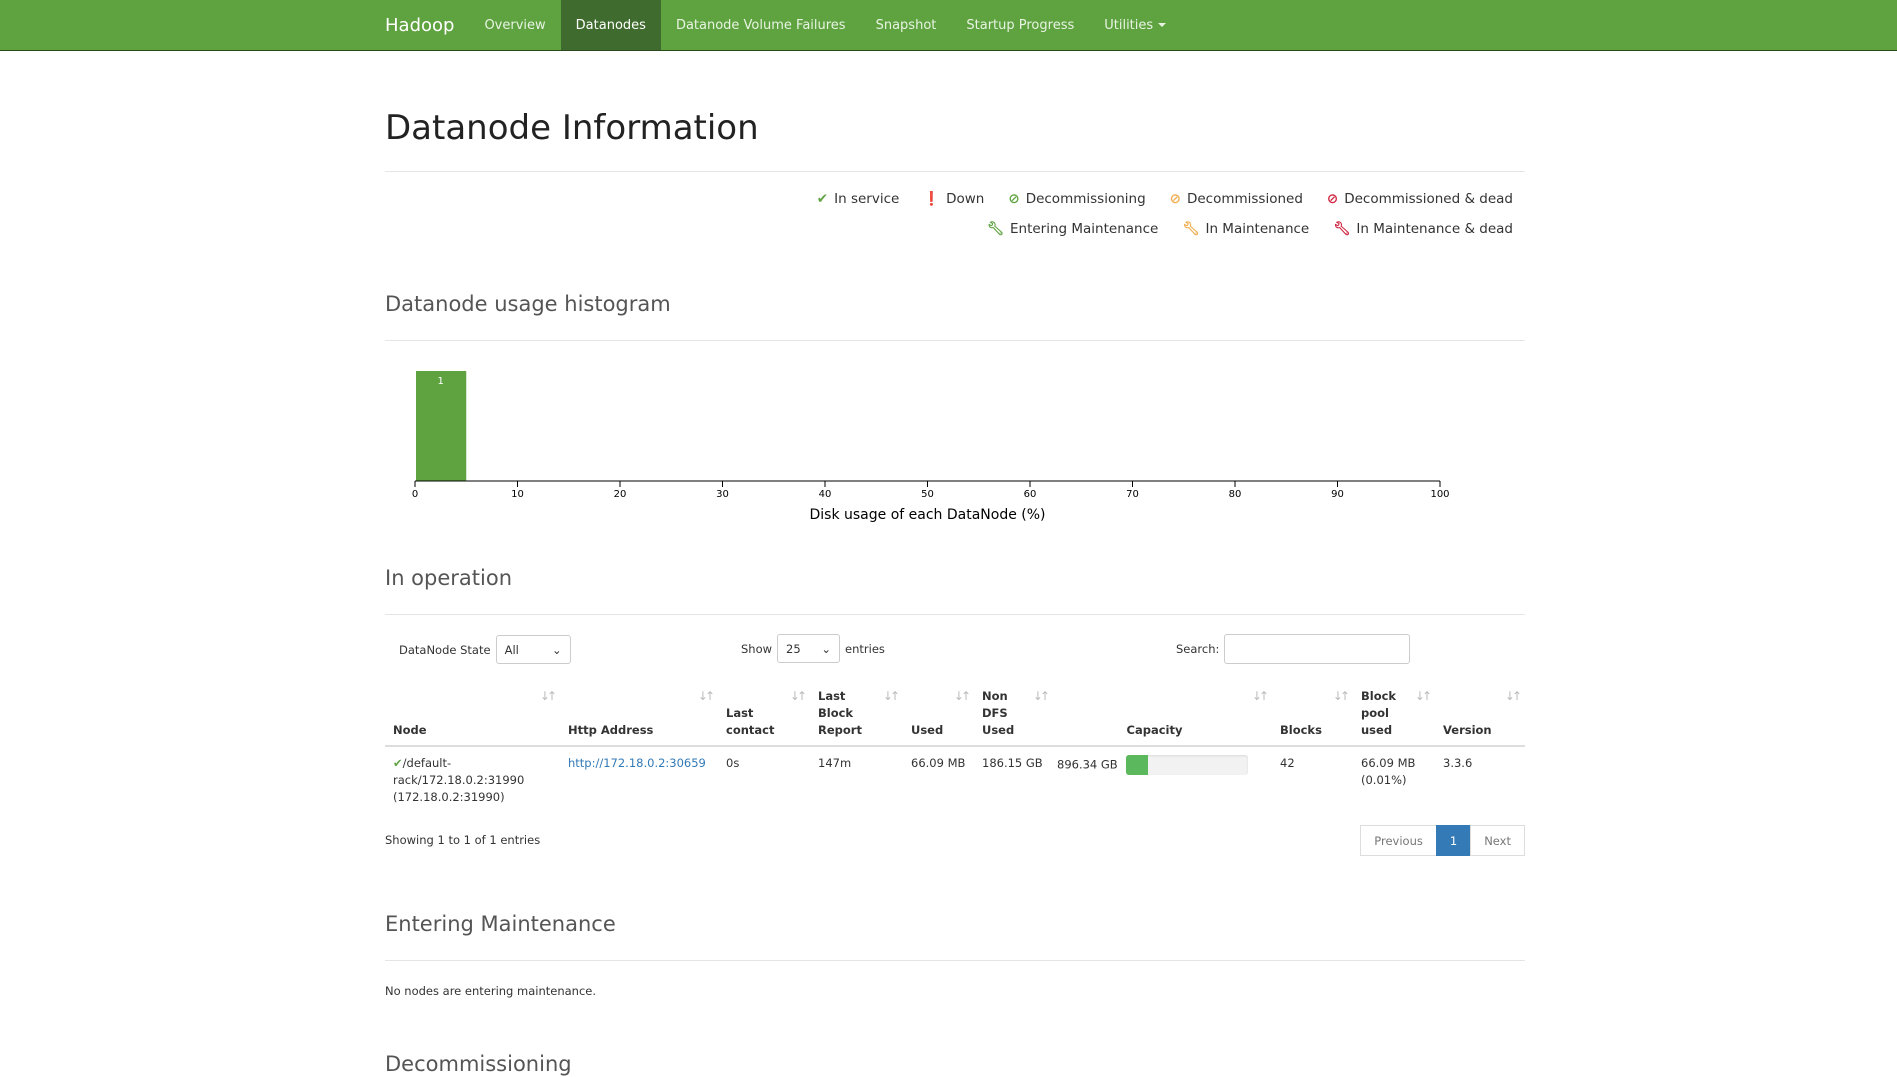 This screenshot has width=1897, height=1077. Describe the element at coordinates (938, 763) in the screenshot. I see `used: 66.09 MB` at that location.